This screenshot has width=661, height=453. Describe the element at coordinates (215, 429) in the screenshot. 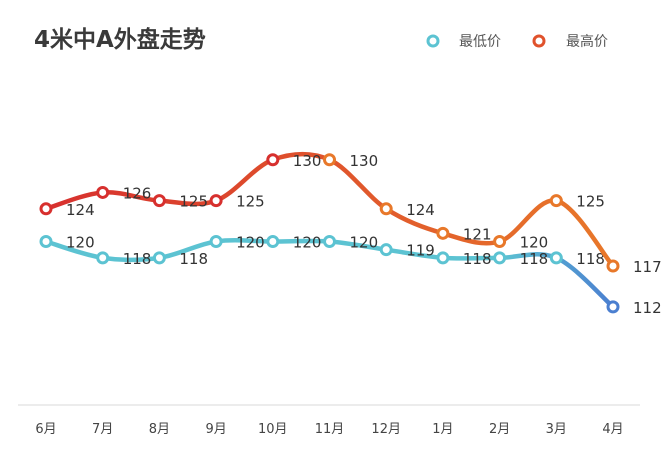

I see `x-tick-label: 9月` at that location.